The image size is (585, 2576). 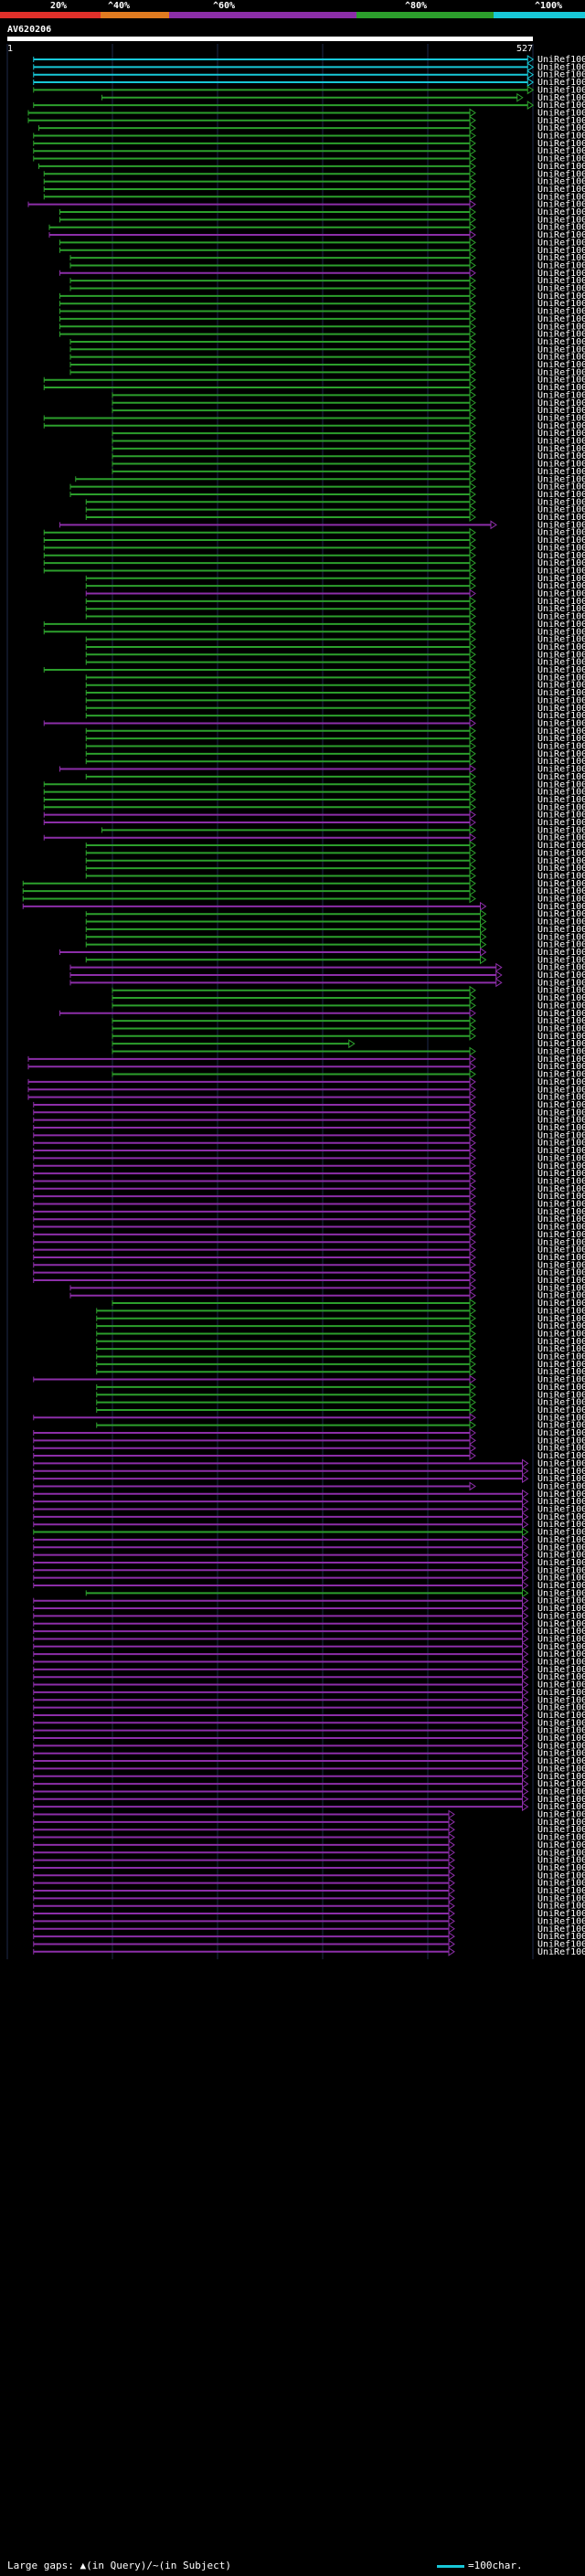 What do you see at coordinates (309, 1502) in the screenshot?
I see `hit-row: UniRef100_C1MUM9` at bounding box center [309, 1502].